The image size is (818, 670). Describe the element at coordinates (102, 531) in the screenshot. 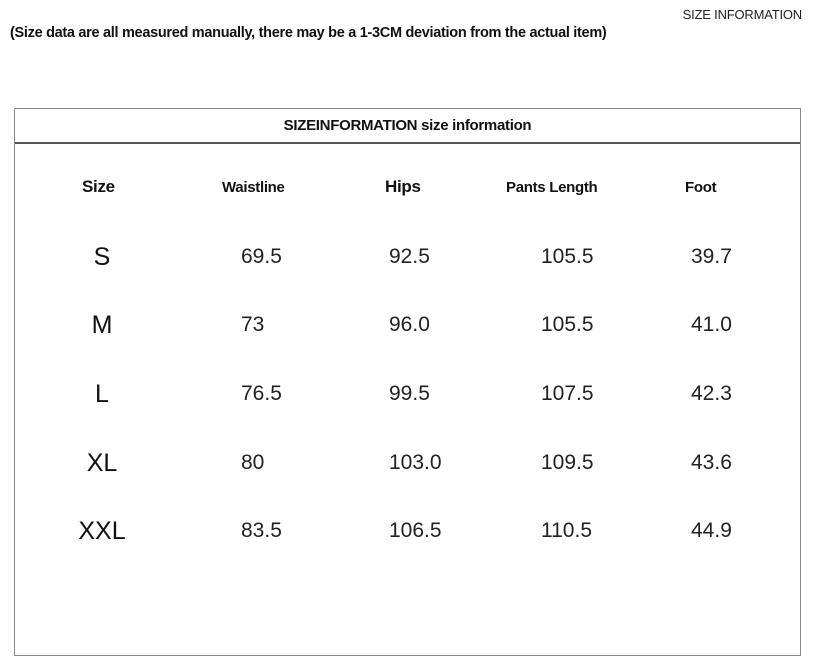

I see `size-label: XXL` at that location.